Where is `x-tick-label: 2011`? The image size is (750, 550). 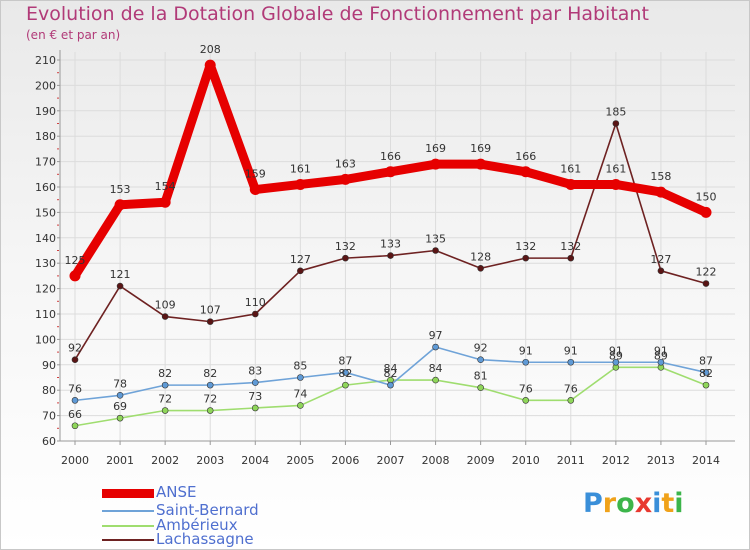 x-tick-label: 2011 is located at coordinates (571, 460).